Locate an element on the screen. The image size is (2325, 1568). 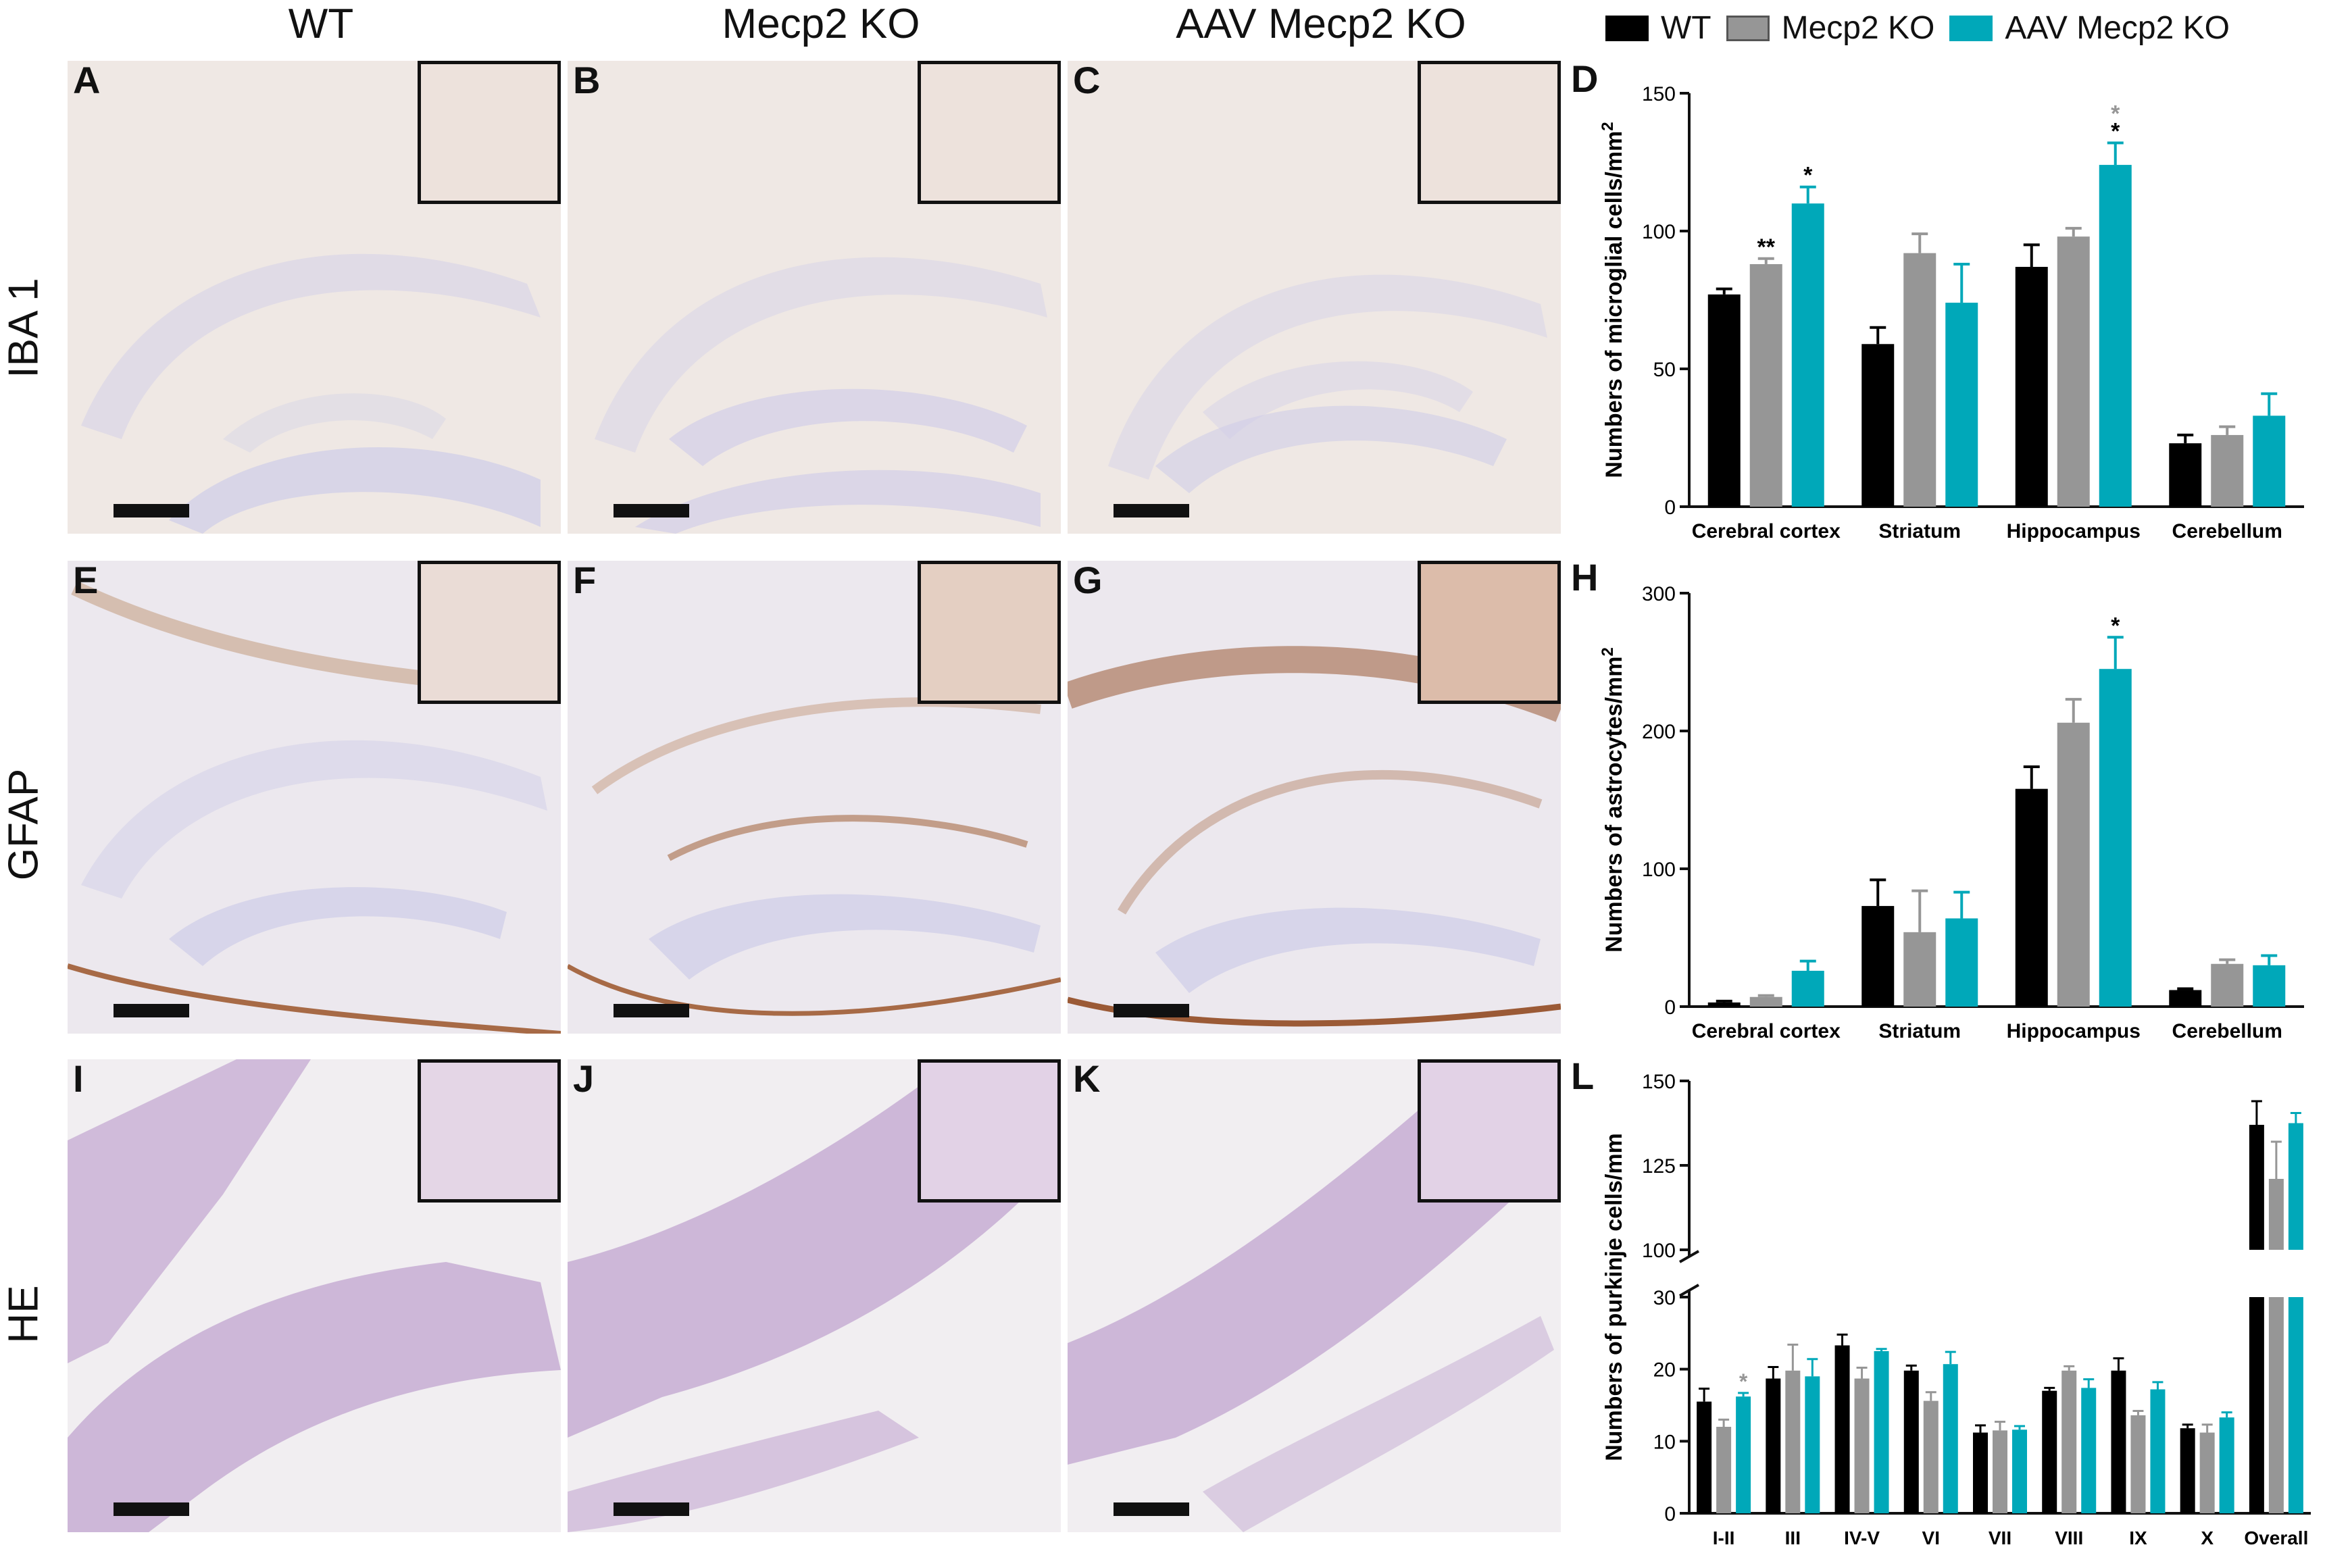
bar-aav-mecp2-ko-cerebellum is located at coordinates (2269, 461).